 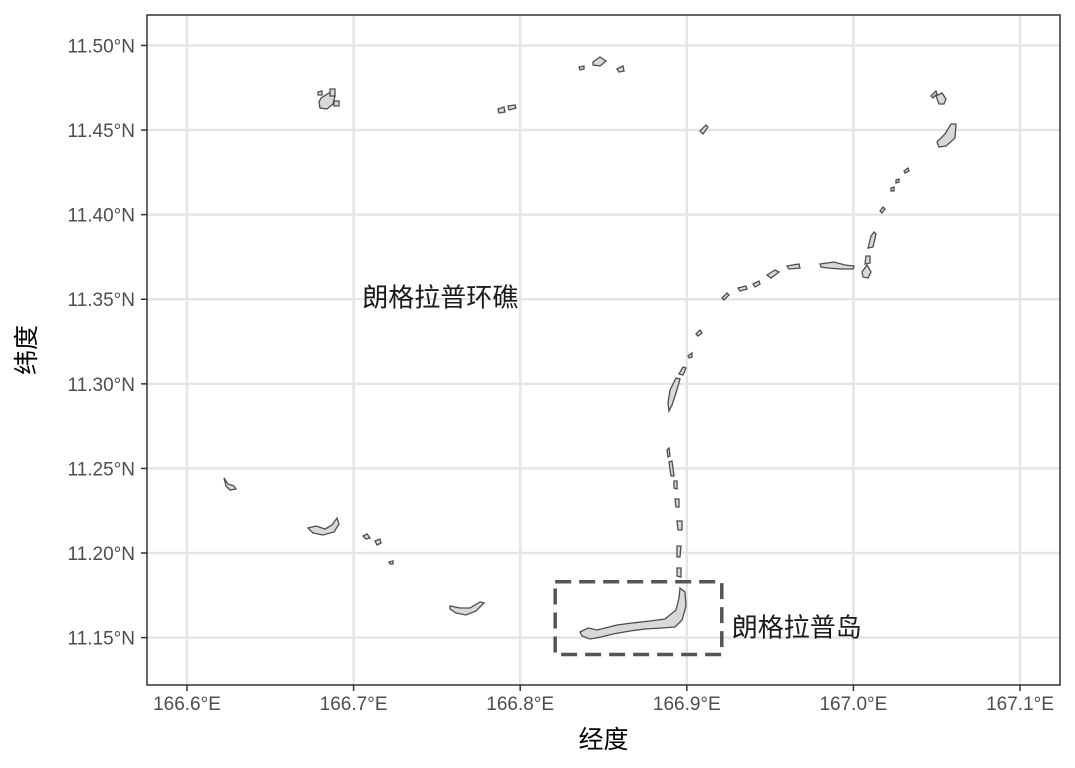 I want to click on highlight-box-rongelap-island, so click(x=638, y=618).